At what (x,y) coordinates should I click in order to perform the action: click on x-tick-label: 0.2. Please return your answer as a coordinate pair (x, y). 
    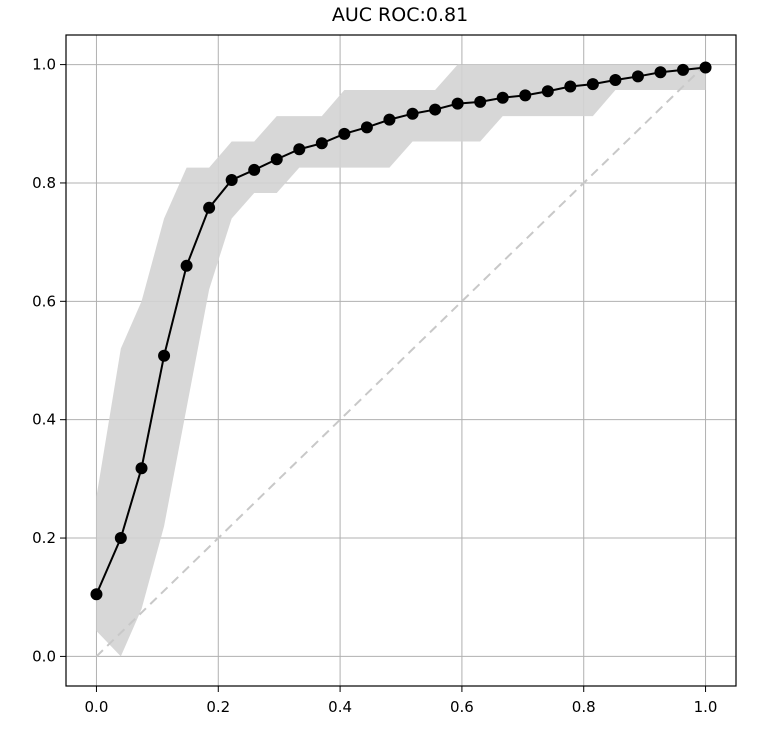
    Looking at the image, I should click on (218, 707).